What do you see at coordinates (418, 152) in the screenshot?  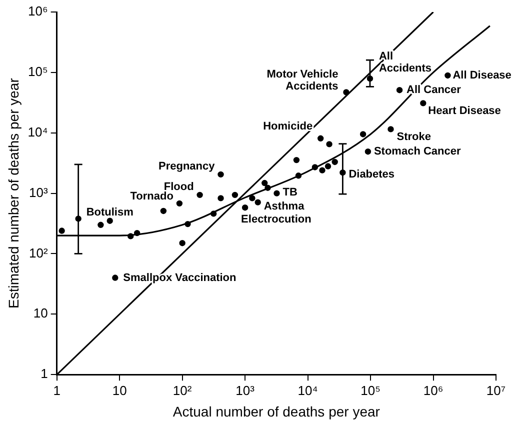 I see `annotation: Stomach Cancer` at bounding box center [418, 152].